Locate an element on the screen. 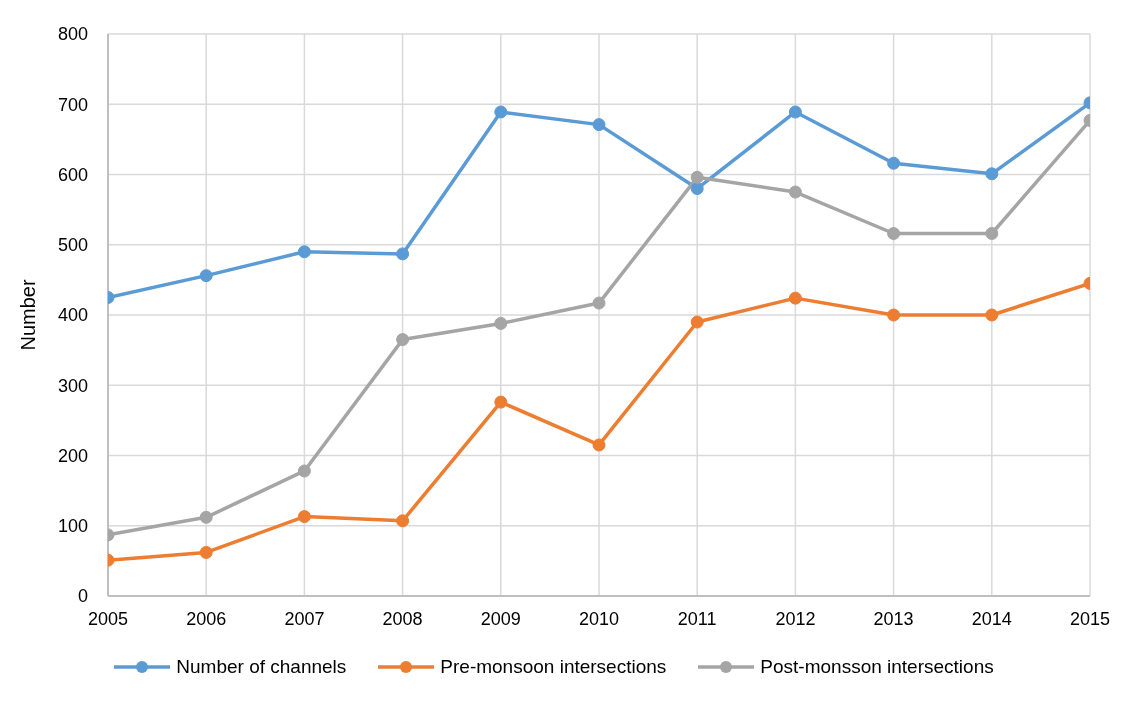  x-tick-label: 2005 is located at coordinates (108, 618).